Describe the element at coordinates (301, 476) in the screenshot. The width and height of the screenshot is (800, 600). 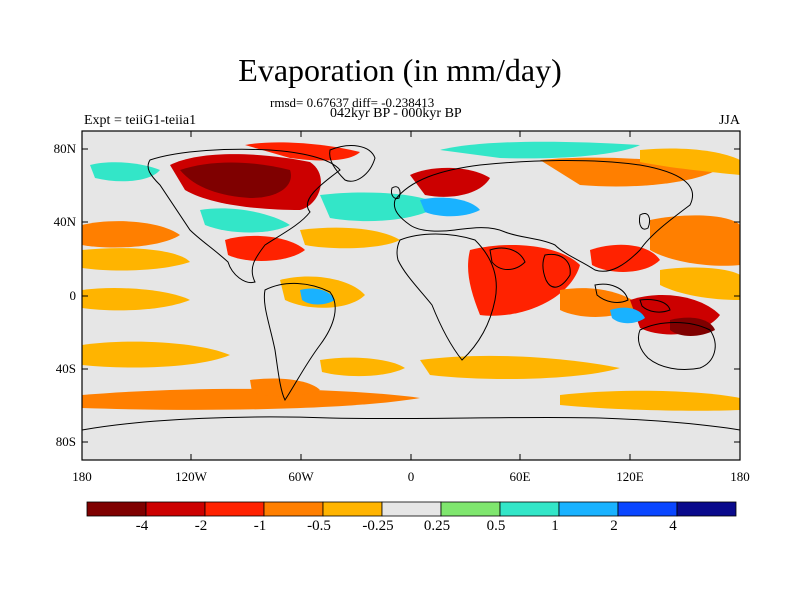
I see `lon-label-60w: 60W` at that location.